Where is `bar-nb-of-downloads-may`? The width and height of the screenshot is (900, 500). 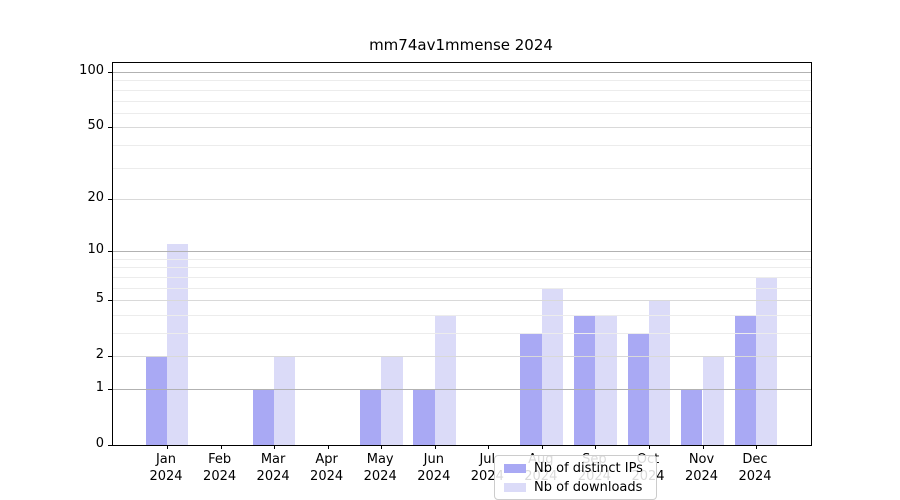
bar-nb-of-downloads-may is located at coordinates (392, 400).